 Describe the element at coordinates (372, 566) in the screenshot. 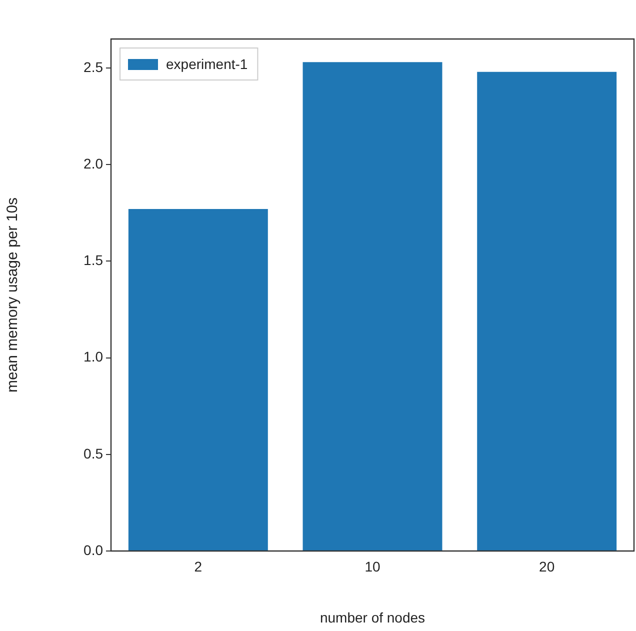

I see `x-tick-label: 10` at that location.